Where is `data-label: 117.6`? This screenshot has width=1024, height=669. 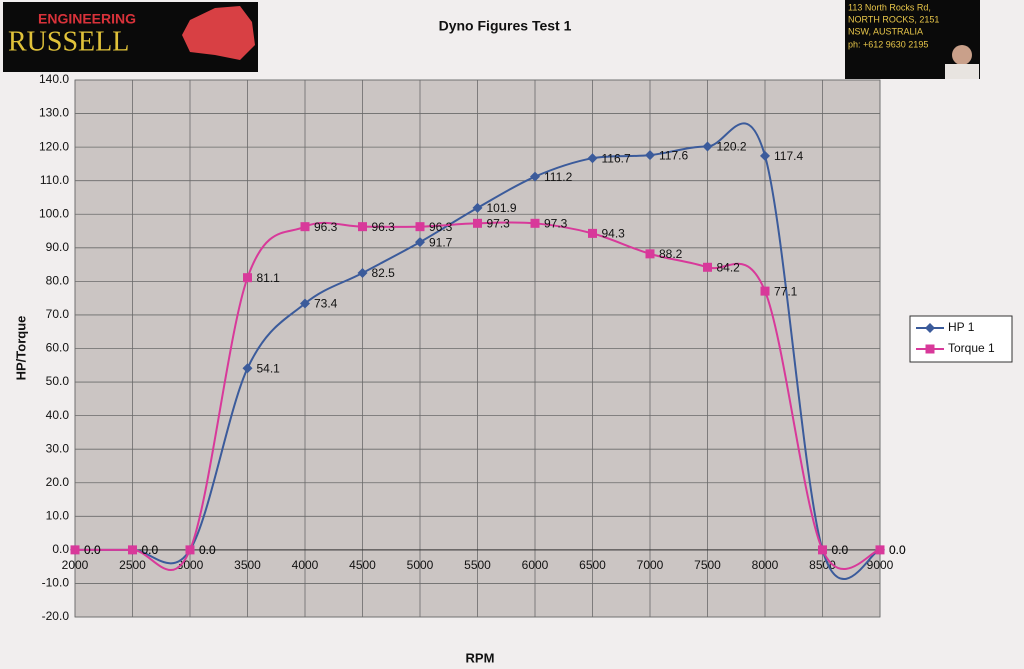
data-label: 117.6 is located at coordinates (673, 155).